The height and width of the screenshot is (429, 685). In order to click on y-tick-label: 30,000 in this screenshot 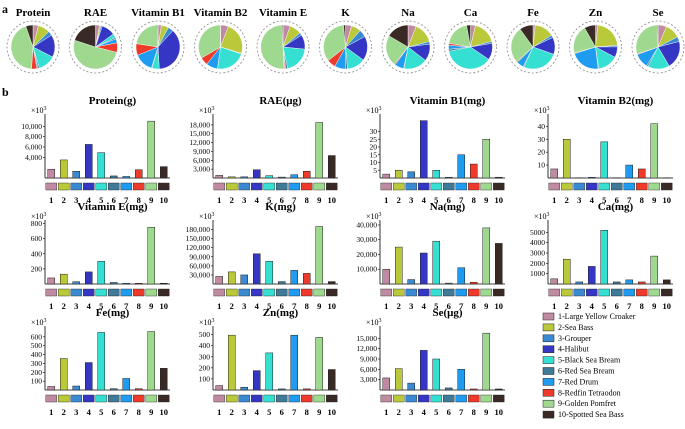, I will do `click(366, 239)`.